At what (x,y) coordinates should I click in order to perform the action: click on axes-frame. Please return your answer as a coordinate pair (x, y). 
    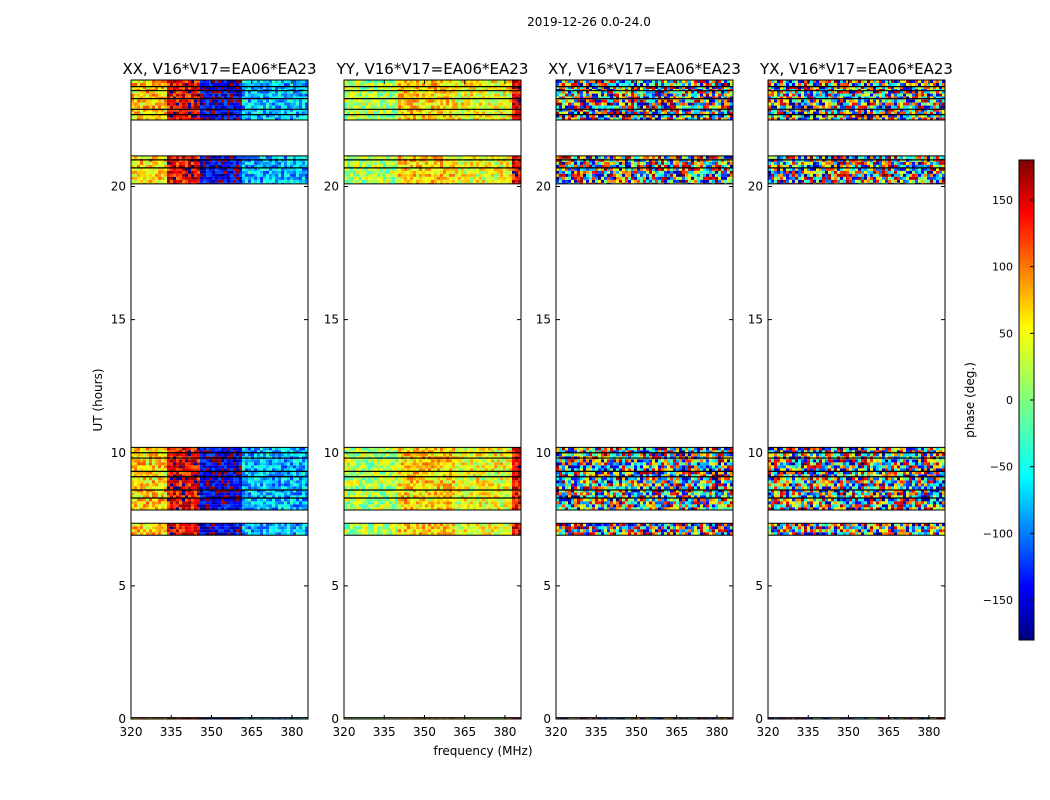
    Looking at the image, I should click on (219, 399).